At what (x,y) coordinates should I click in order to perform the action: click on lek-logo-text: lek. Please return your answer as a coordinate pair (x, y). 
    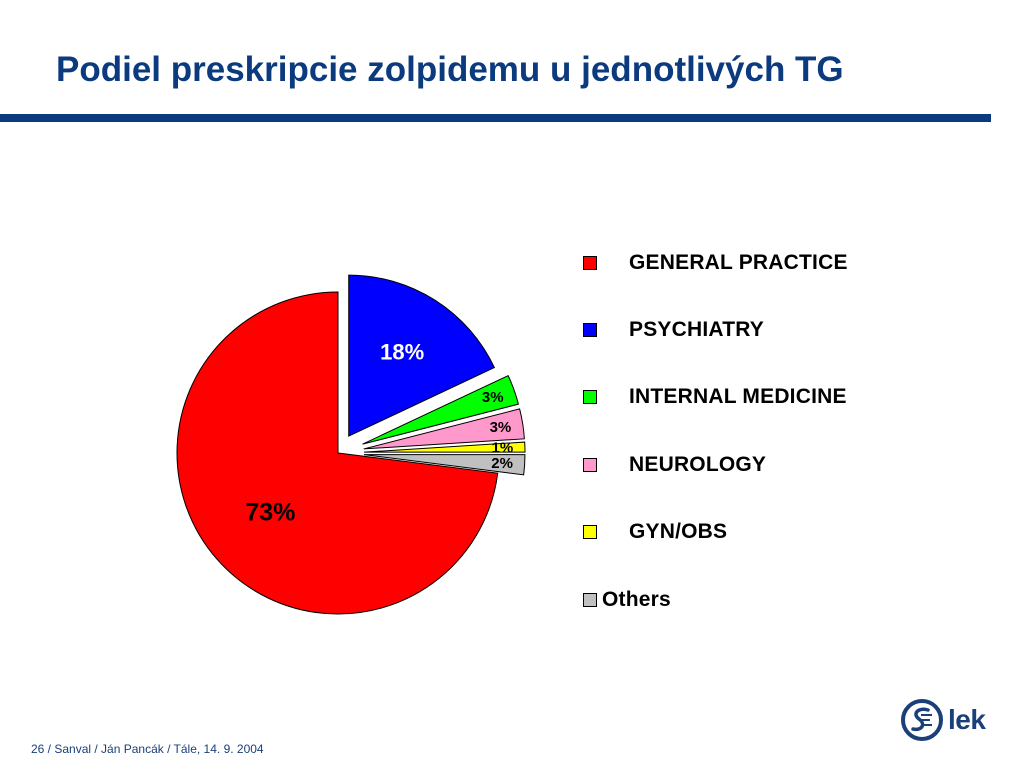
    Looking at the image, I should click on (967, 719).